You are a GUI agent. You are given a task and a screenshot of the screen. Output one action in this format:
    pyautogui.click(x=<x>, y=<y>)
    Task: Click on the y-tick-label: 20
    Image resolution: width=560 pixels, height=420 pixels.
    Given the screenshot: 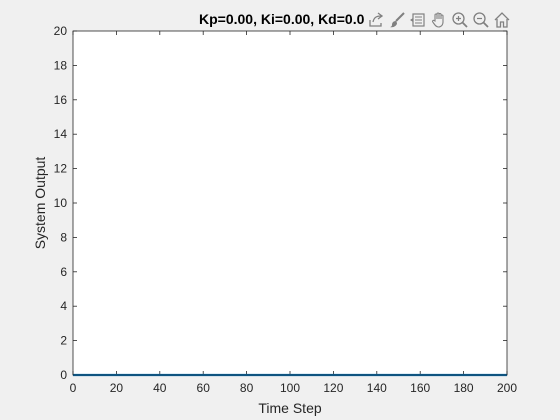 What is the action you would take?
    pyautogui.click(x=61, y=31)
    